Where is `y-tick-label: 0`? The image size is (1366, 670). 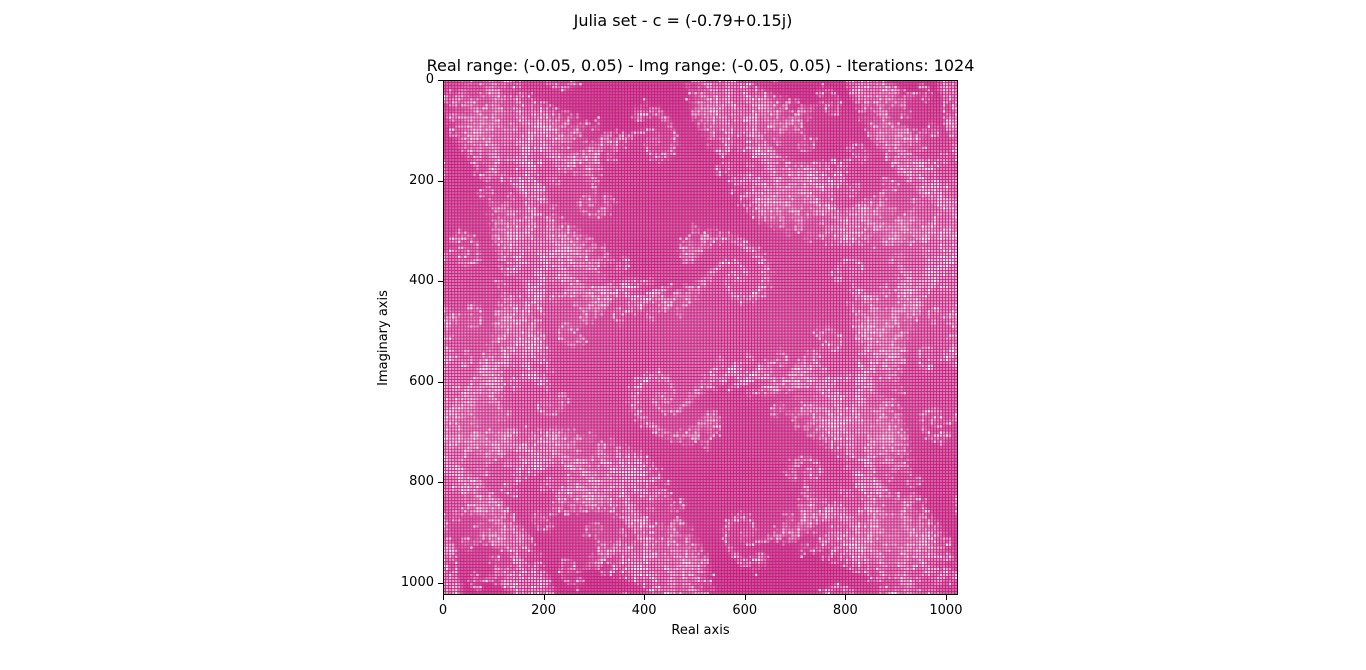
y-tick-label: 0 is located at coordinates (404, 80).